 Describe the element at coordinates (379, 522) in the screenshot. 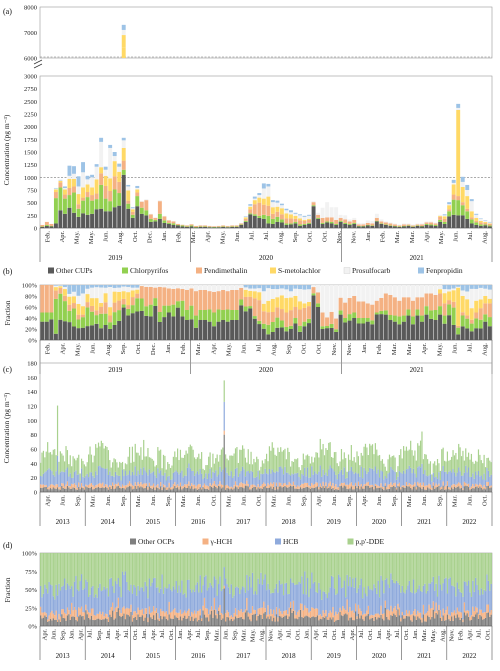

I see `year-label: 2020` at that location.